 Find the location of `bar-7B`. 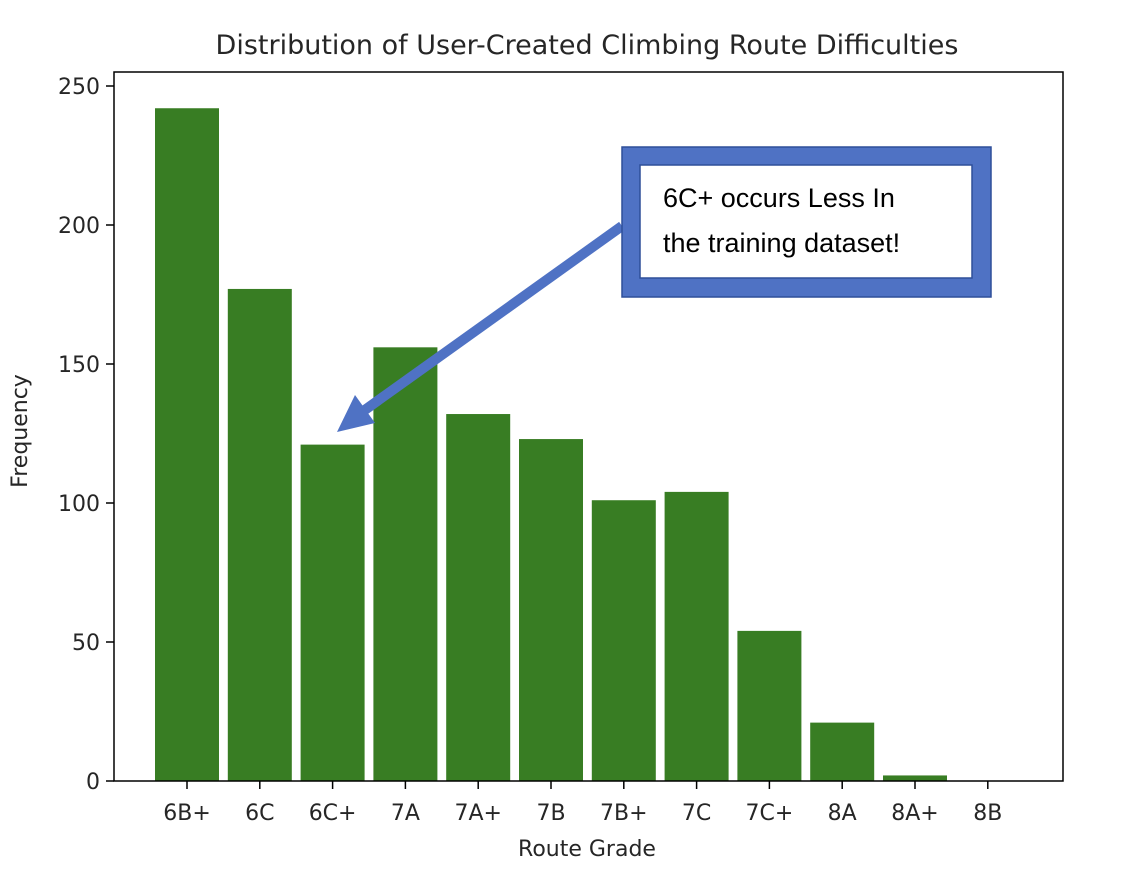

bar-7B is located at coordinates (551, 610).